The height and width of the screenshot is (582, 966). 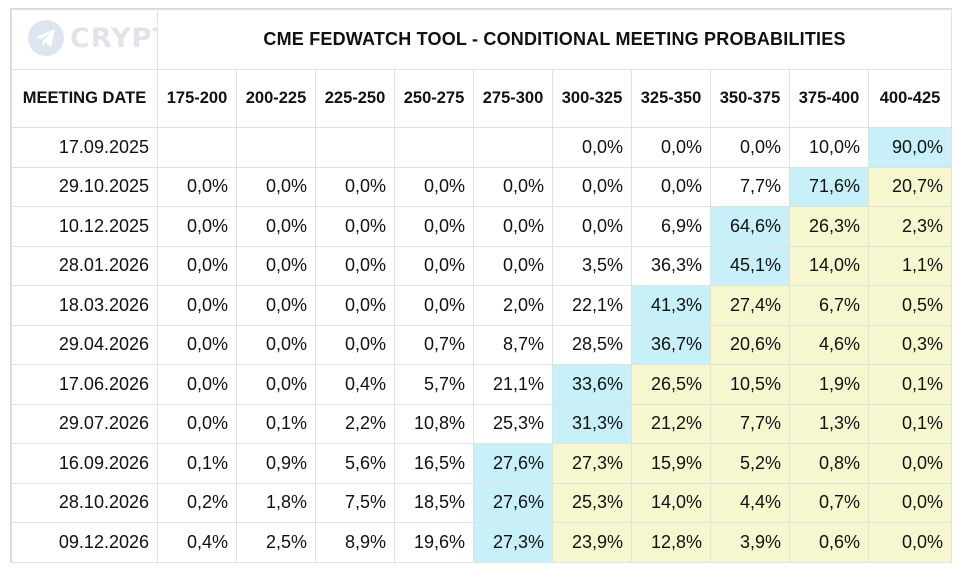 What do you see at coordinates (84, 305) in the screenshot?
I see `meeting-date-cell: 18.03.2026` at bounding box center [84, 305].